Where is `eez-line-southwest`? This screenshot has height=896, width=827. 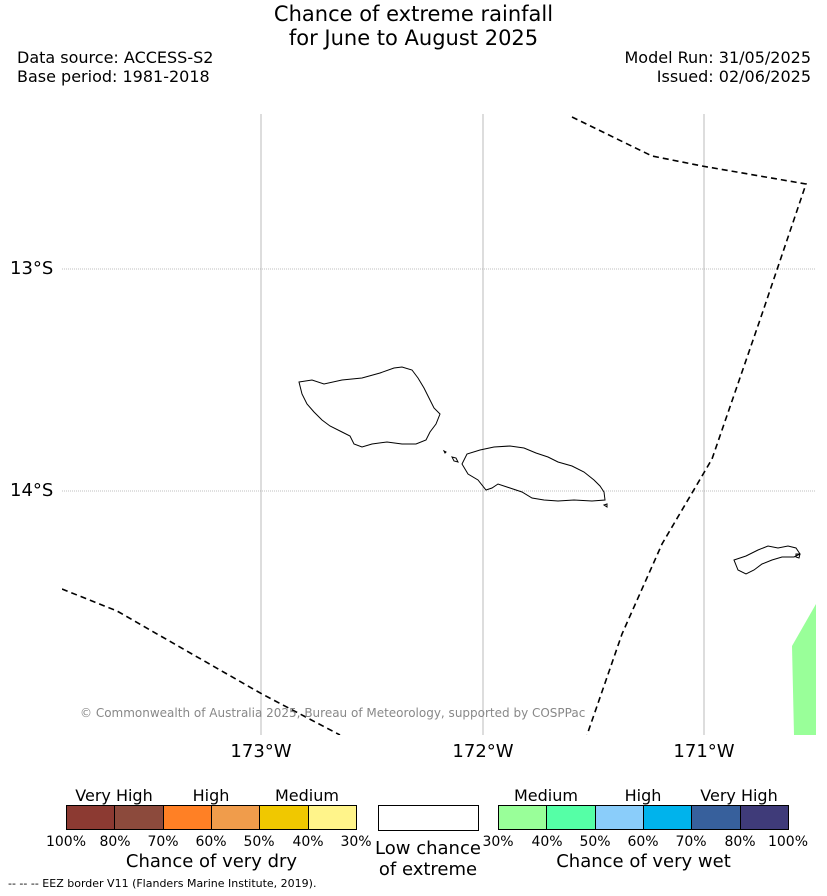
eez-line-southwest is located at coordinates (201, 661).